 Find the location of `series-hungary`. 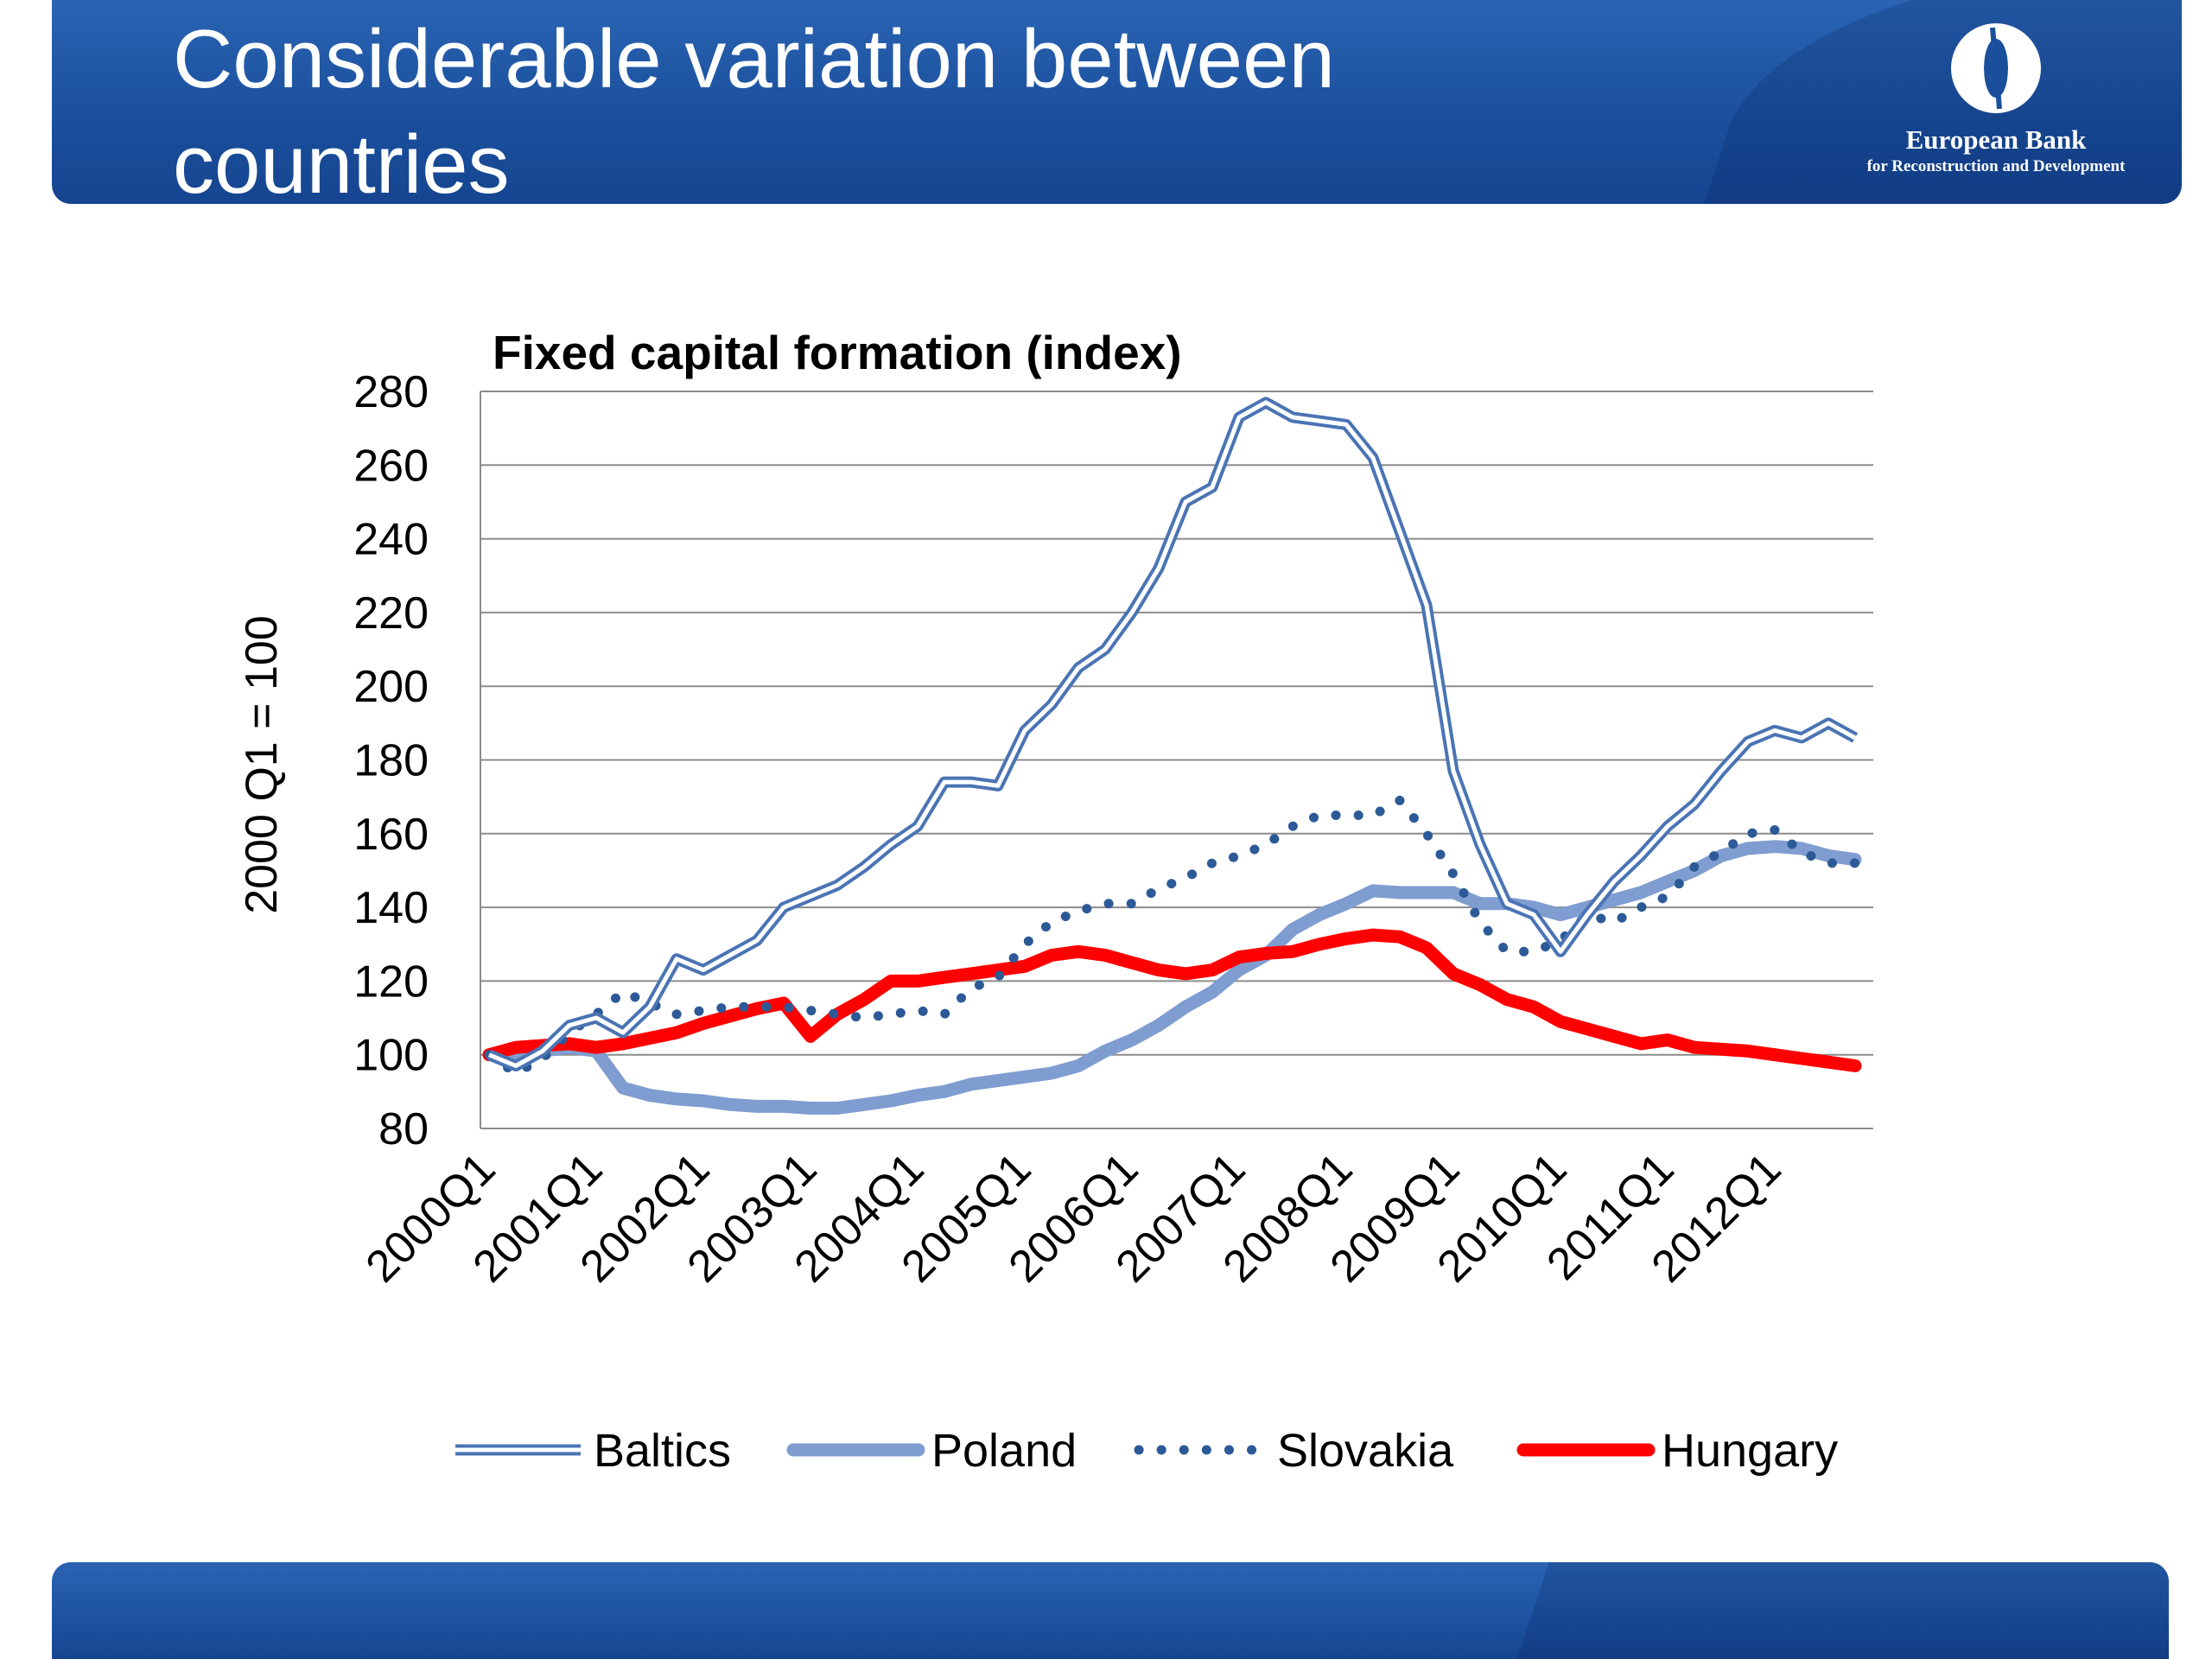

series-hungary is located at coordinates (1172, 1000).